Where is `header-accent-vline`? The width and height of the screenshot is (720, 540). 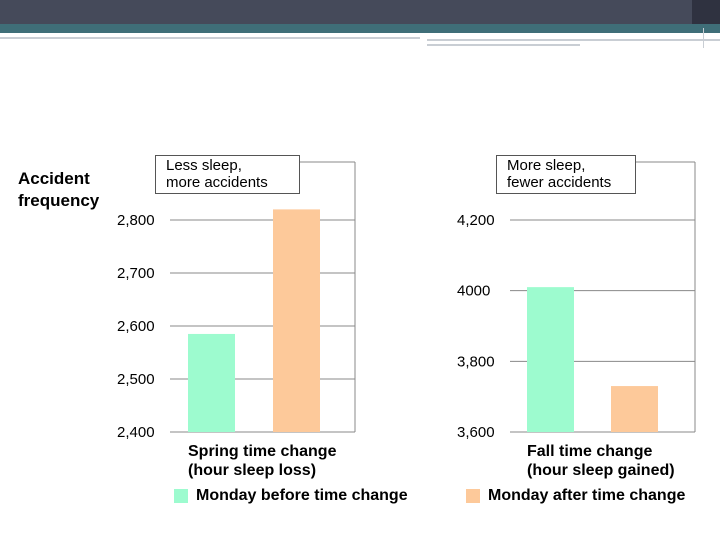 header-accent-vline is located at coordinates (703, 38).